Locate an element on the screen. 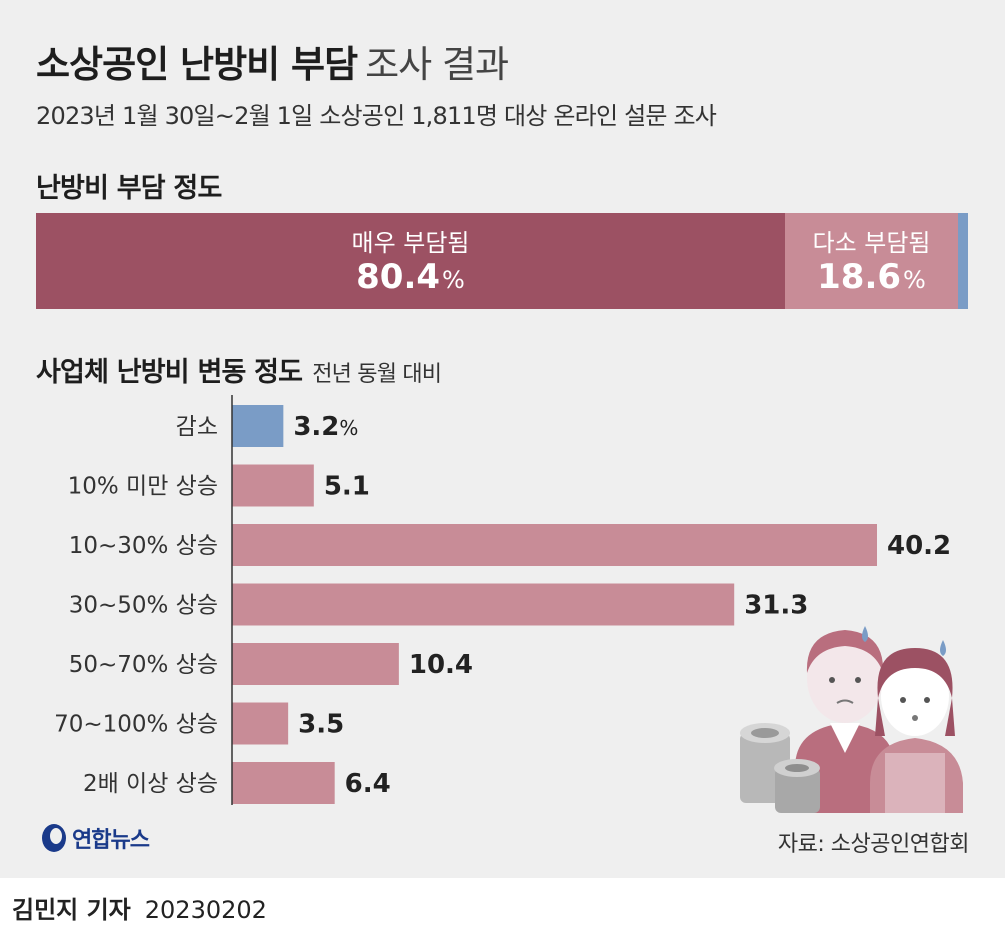 Image resolution: width=1005 pixels, height=935 pixels. burden-segment-1: 다소 부담됨 18.6% is located at coordinates (871, 261).